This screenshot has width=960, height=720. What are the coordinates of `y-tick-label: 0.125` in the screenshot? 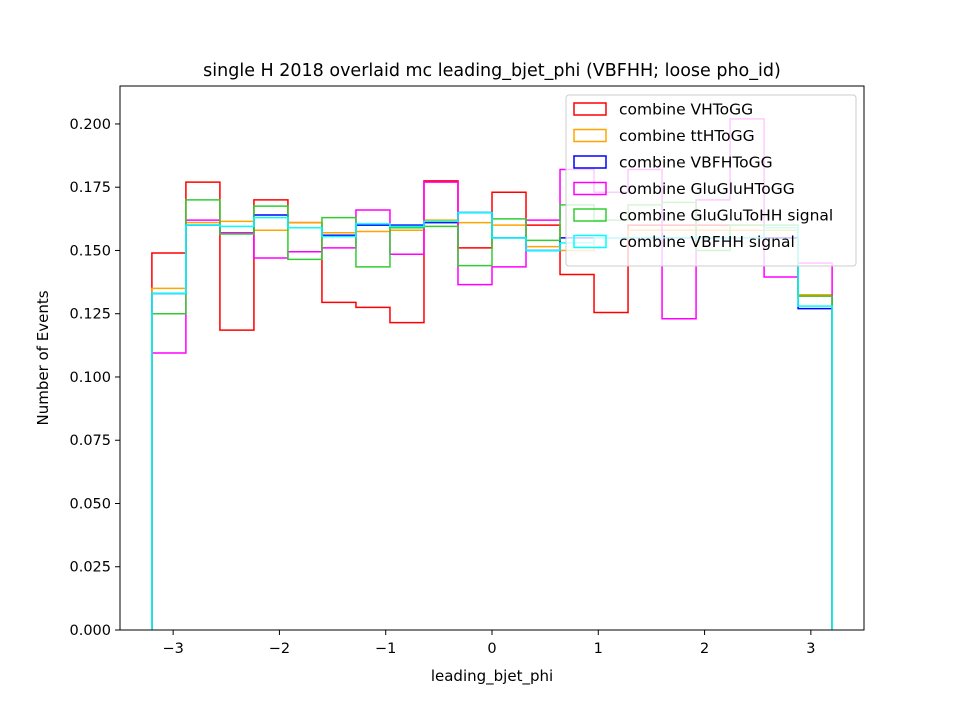 It's located at (90, 315).